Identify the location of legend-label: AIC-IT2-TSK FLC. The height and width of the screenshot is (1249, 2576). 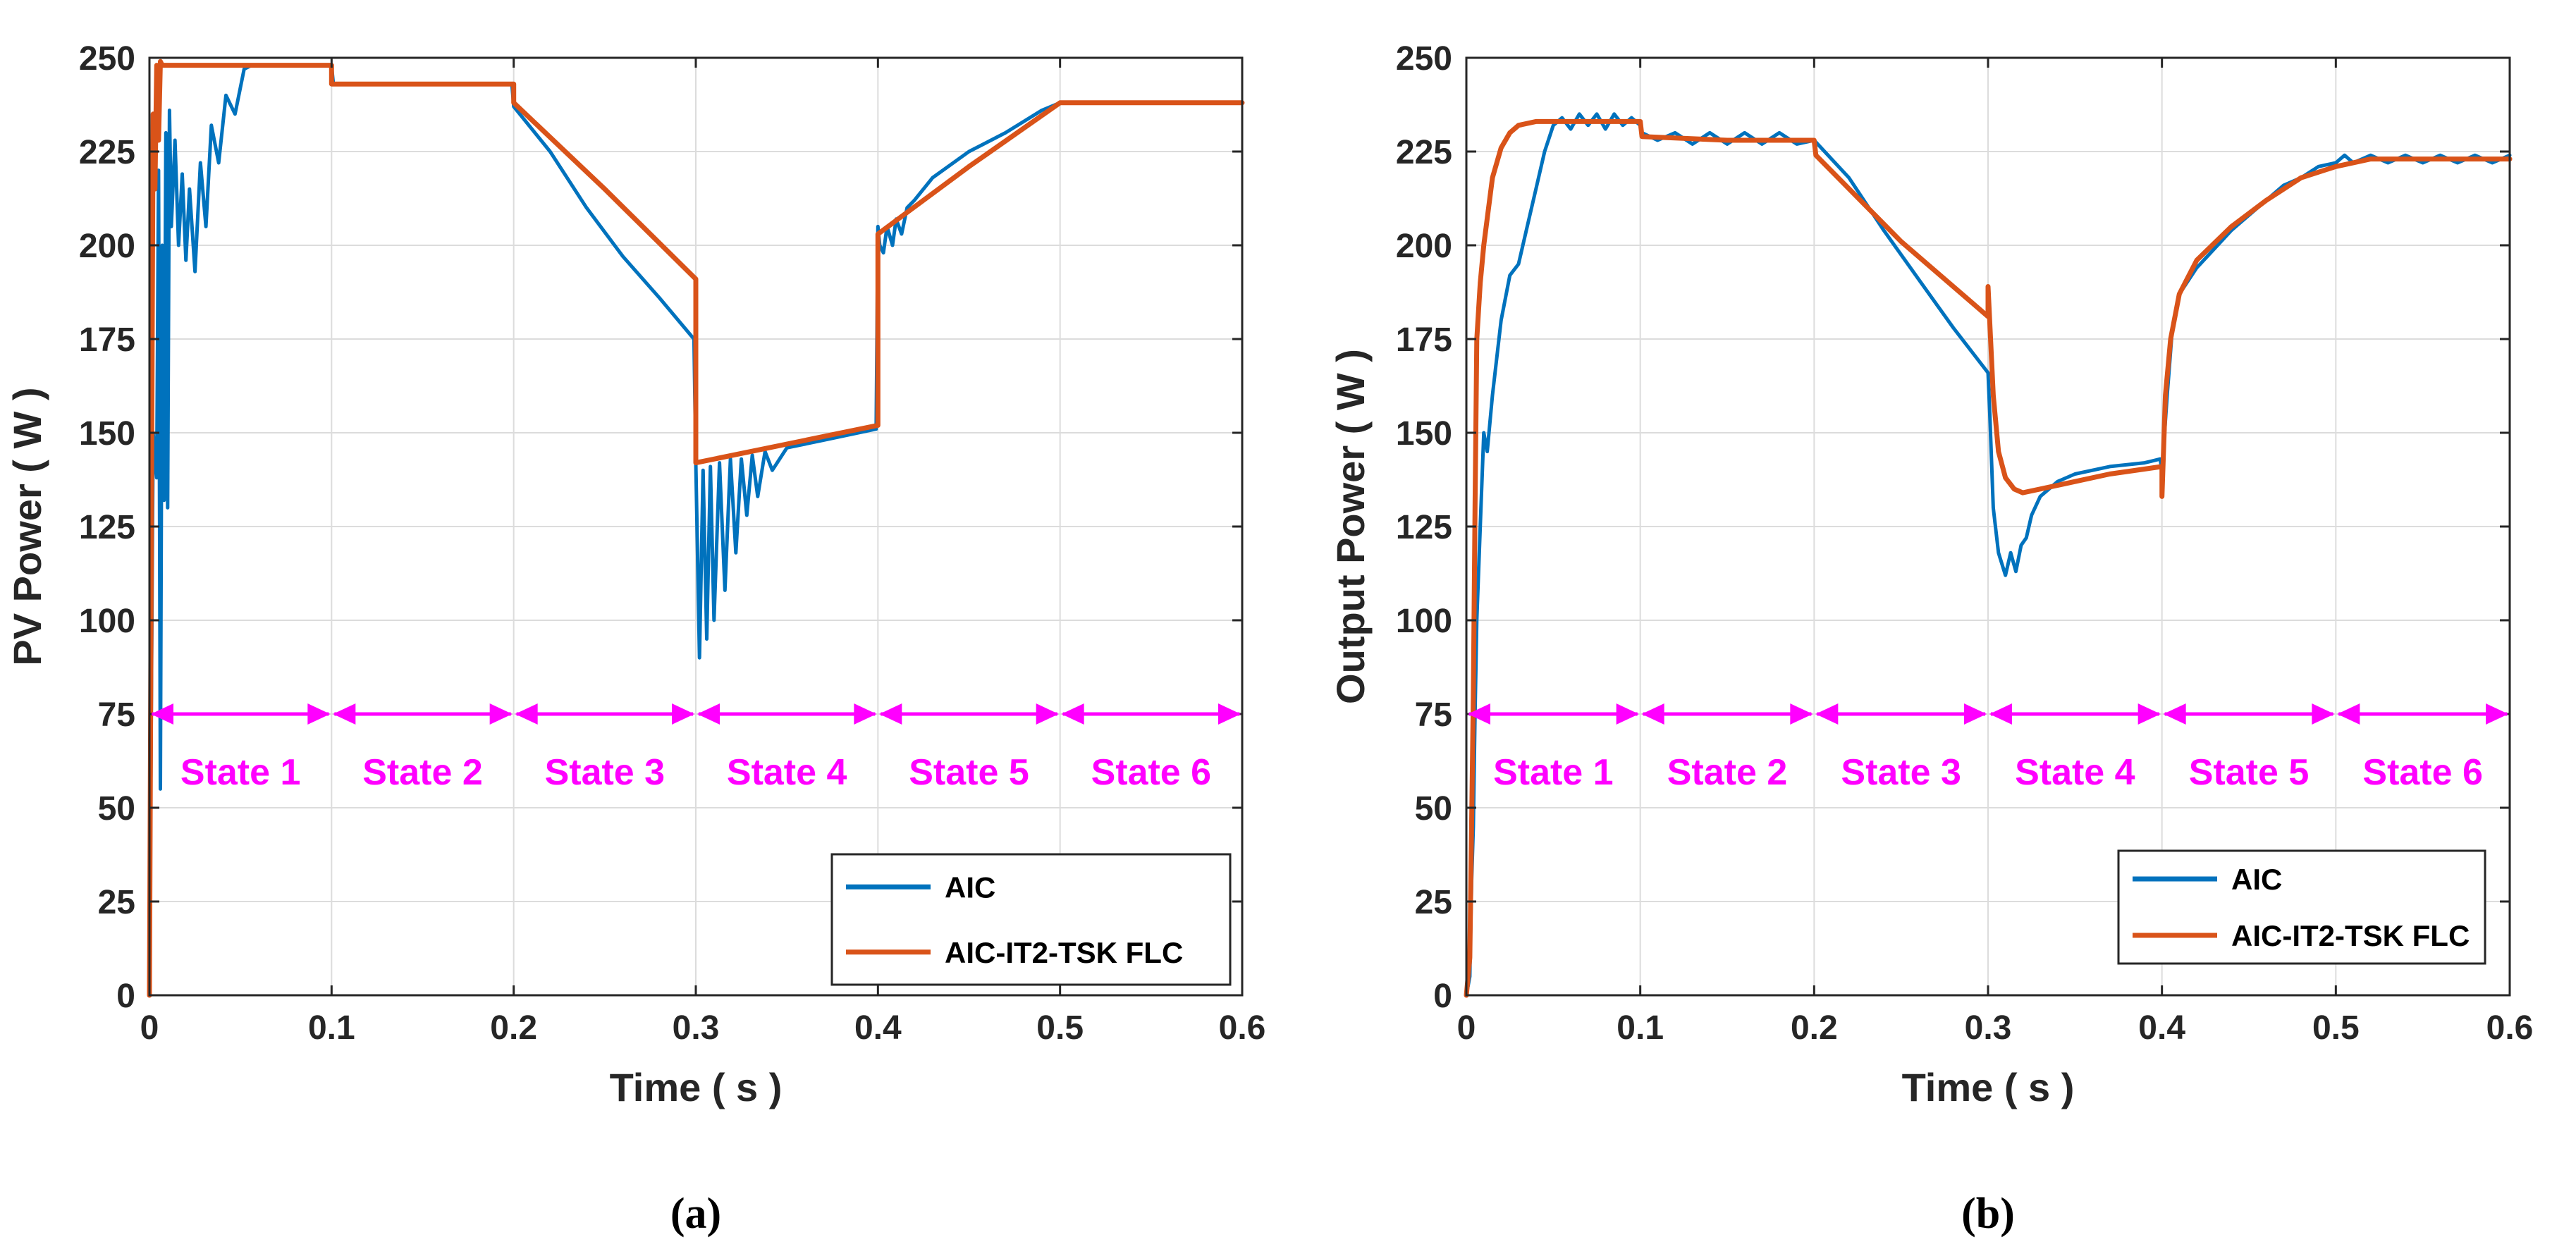
(1064, 952).